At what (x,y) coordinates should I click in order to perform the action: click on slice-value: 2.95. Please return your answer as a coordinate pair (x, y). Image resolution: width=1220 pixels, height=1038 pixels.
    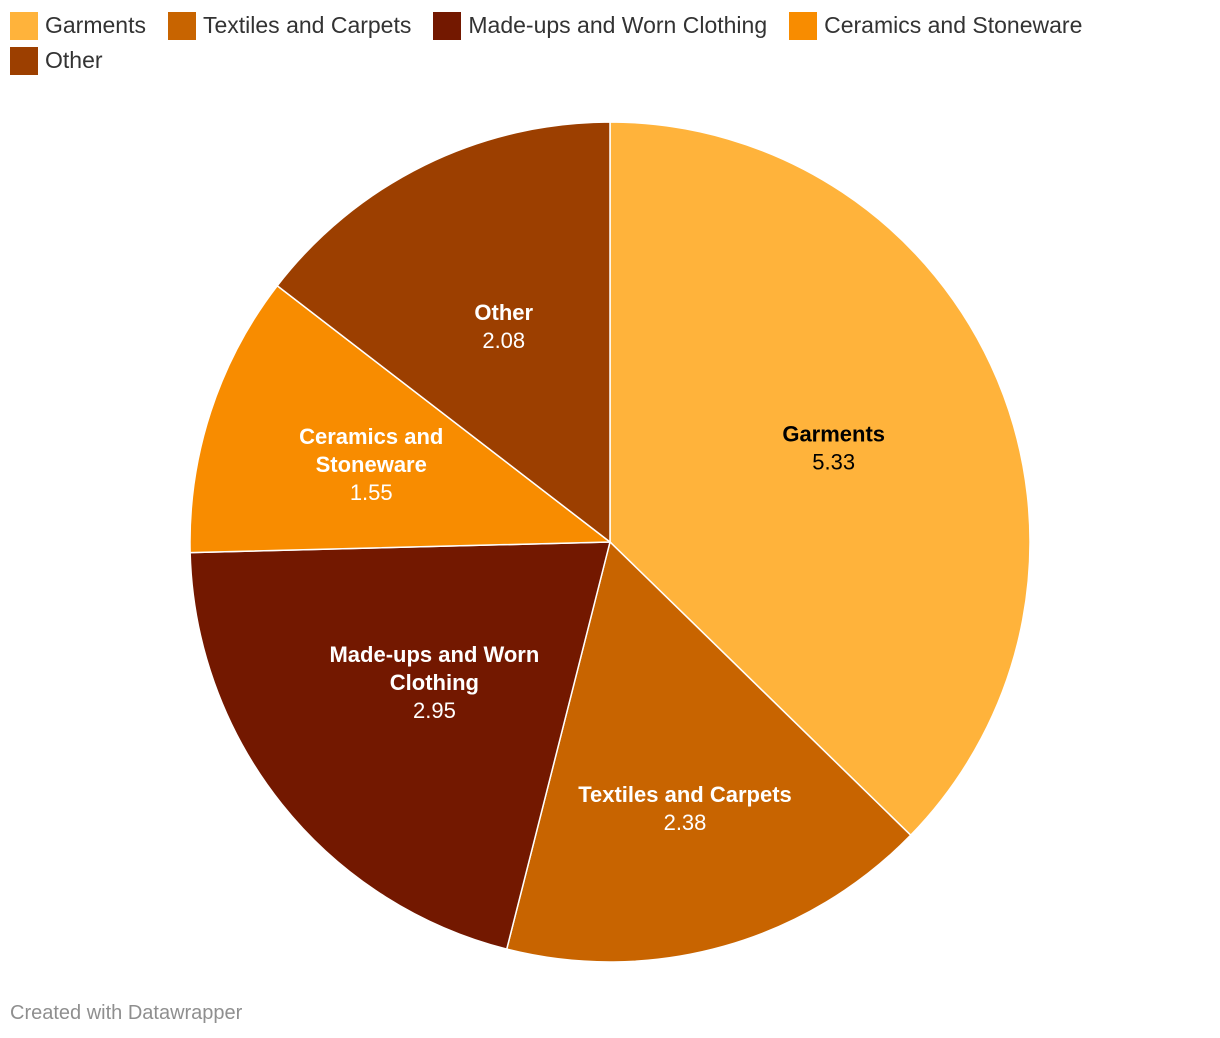
    Looking at the image, I should click on (434, 710).